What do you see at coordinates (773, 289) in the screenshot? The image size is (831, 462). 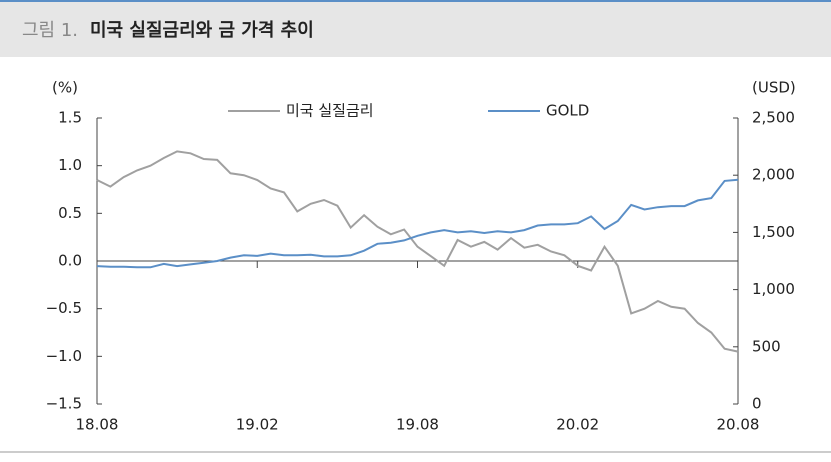 I see `y2-tick-label: 1,000` at bounding box center [773, 289].